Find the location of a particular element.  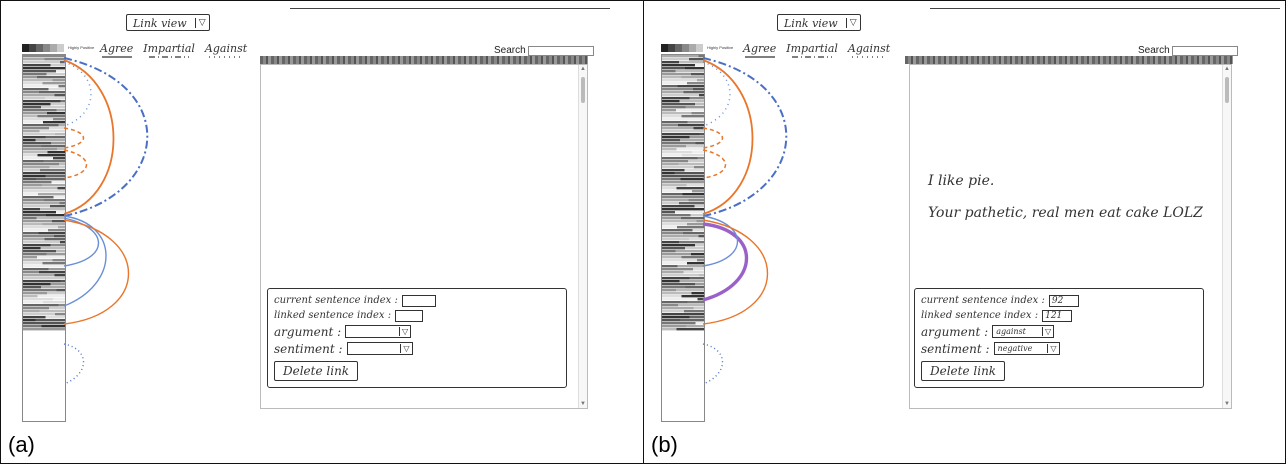

overview-rows is located at coordinates (683, 238).